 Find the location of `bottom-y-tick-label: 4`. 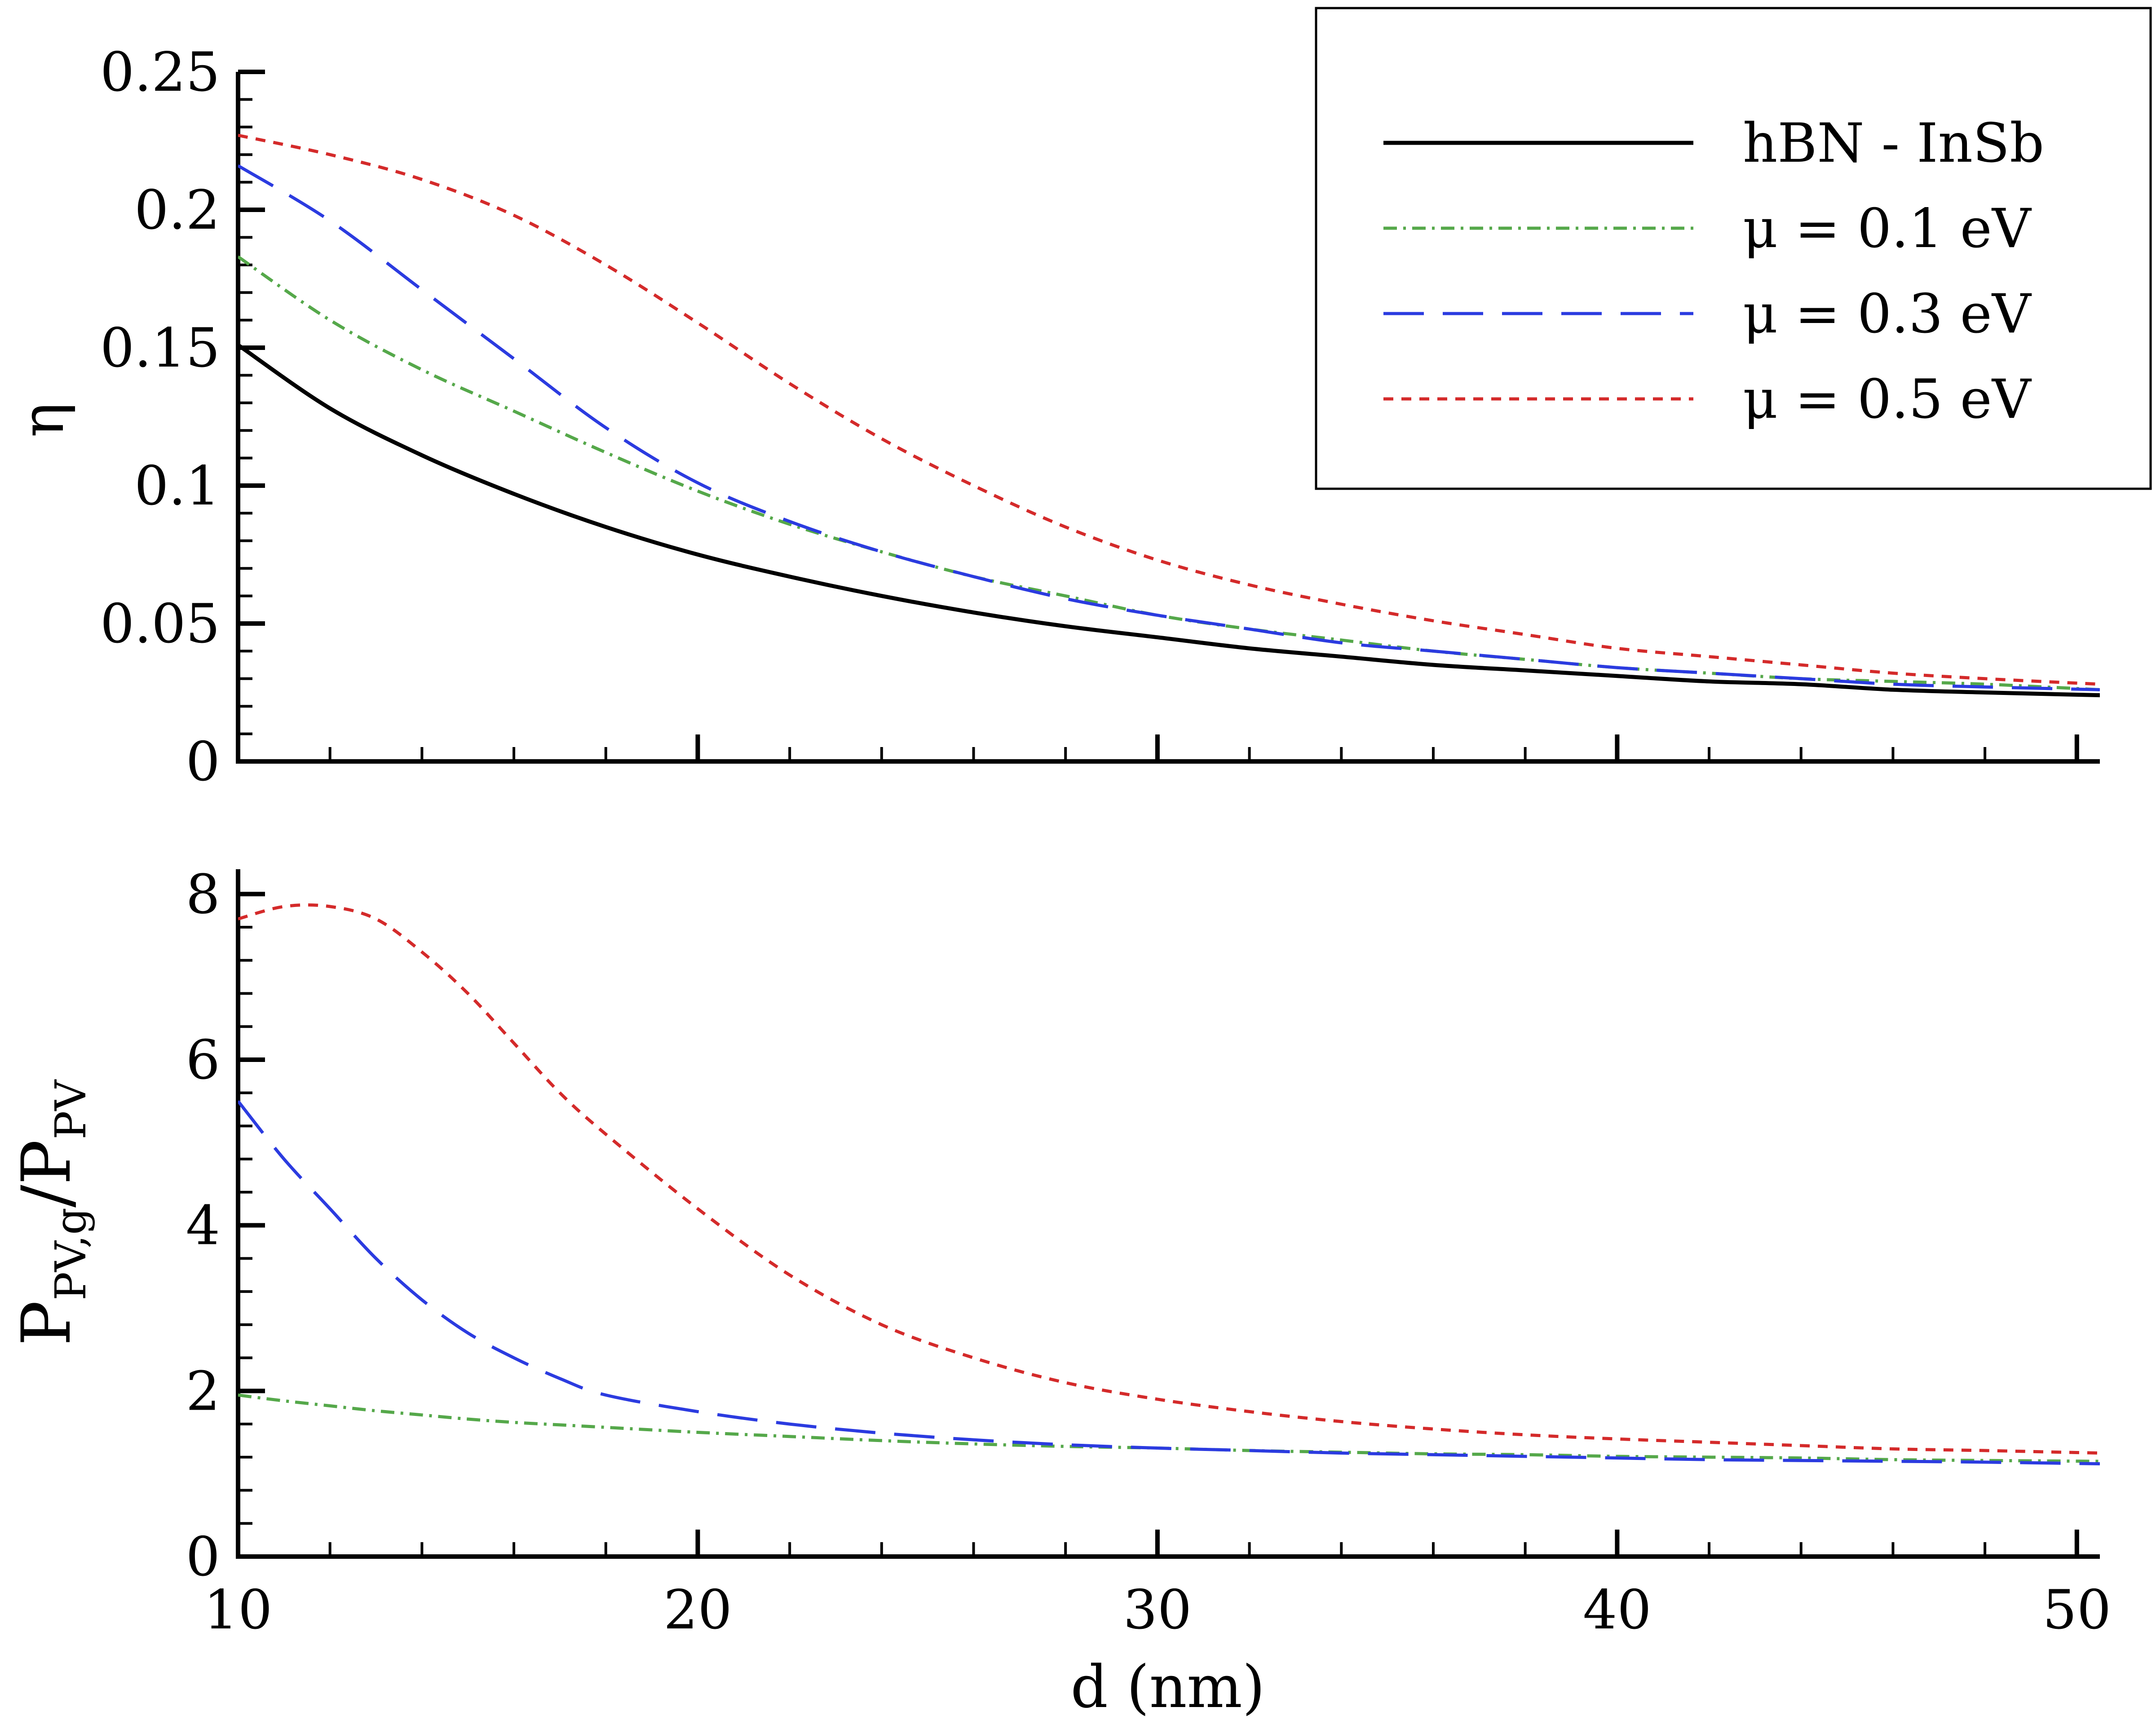

bottom-y-tick-label: 4 is located at coordinates (203, 1226).